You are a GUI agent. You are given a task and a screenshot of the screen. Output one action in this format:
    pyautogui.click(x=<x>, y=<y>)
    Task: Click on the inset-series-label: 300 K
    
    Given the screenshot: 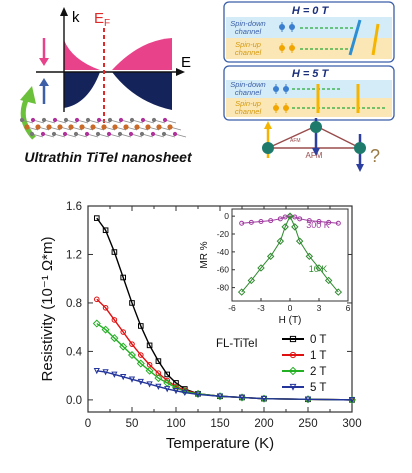 What is the action you would take?
    pyautogui.click(x=318, y=225)
    